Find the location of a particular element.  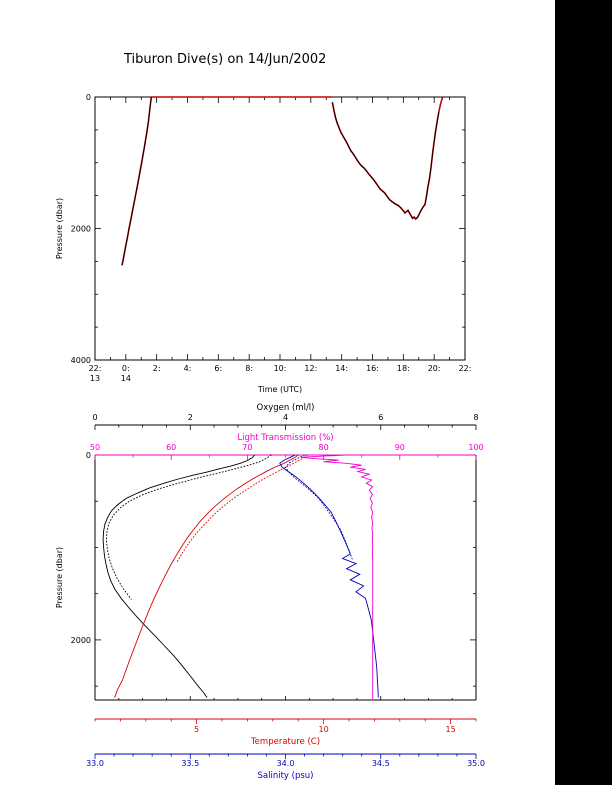

light-tick-label: 80 is located at coordinates (324, 447).